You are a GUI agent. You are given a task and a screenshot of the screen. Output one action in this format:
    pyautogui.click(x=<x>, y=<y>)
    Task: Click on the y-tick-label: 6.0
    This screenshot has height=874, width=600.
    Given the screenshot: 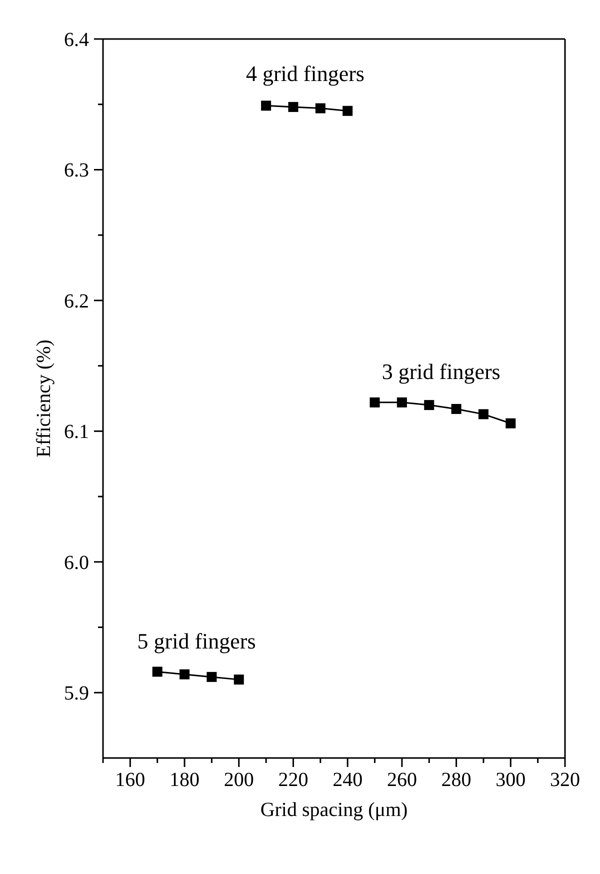 What is the action you would take?
    pyautogui.click(x=76, y=563)
    